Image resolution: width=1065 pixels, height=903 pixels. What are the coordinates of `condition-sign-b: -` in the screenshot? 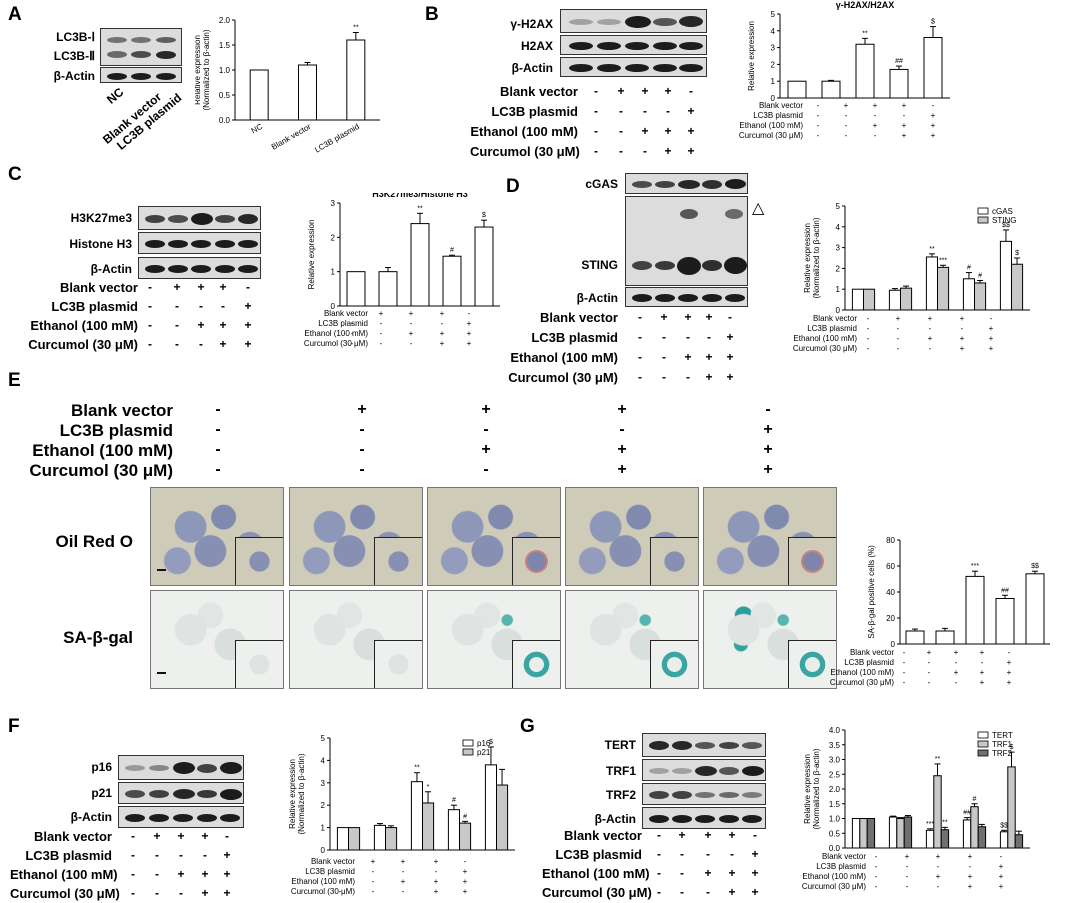 It's located at (645, 151).